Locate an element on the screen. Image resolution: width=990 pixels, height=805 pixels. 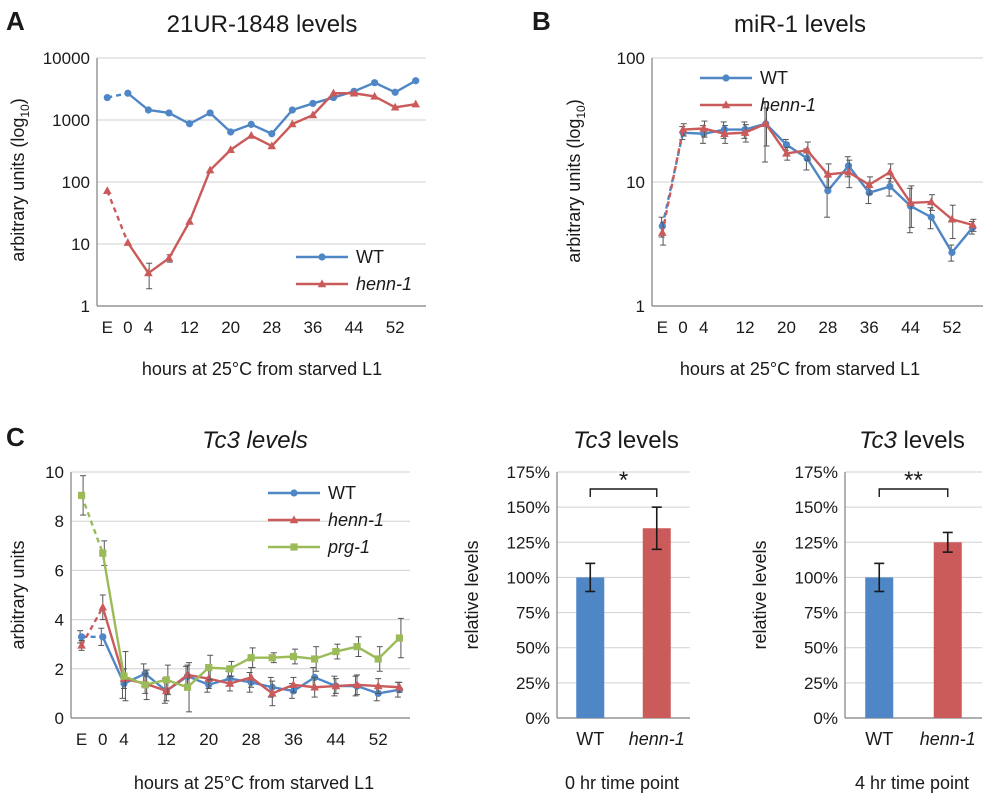
chart-c3-title: Tc3 levels is located at coordinates (912, 440).